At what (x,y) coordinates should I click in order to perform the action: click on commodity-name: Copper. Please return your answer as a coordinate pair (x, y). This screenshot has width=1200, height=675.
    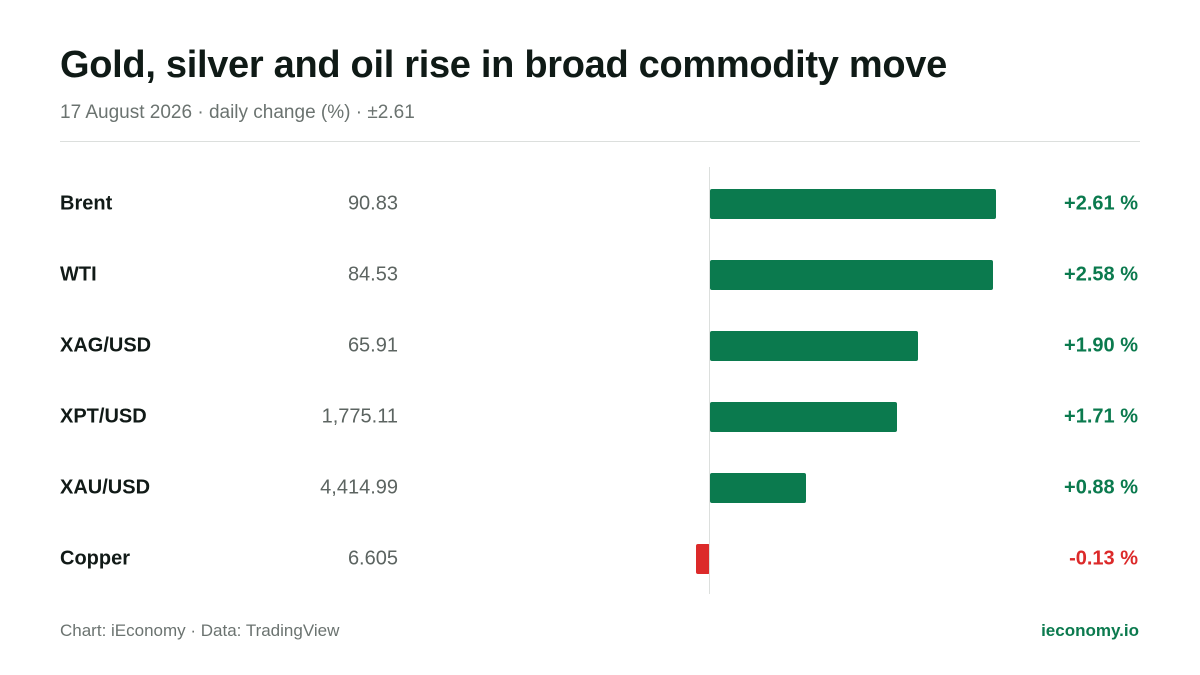
    Looking at the image, I should click on (95, 558).